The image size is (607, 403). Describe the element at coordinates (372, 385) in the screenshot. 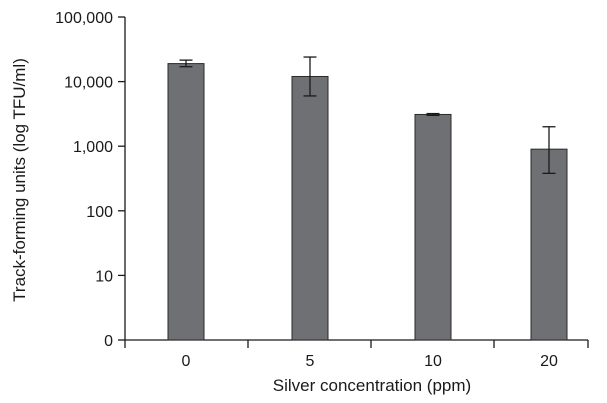

I see `x-axis-title: Silver concentration (ppm)` at that location.